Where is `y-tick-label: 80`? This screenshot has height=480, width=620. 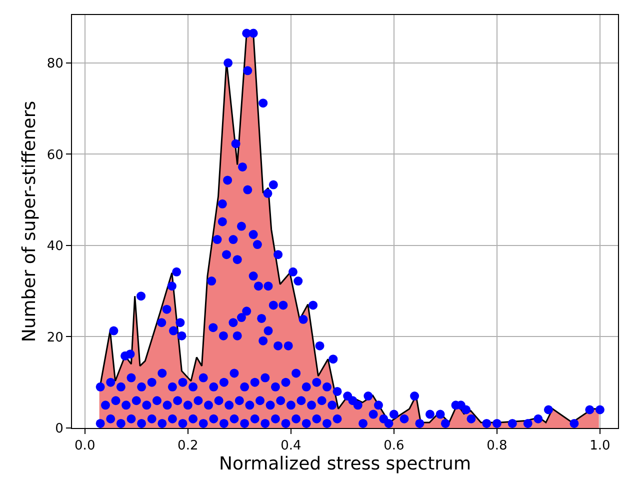
y-tick-label: 80 is located at coordinates (55, 64).